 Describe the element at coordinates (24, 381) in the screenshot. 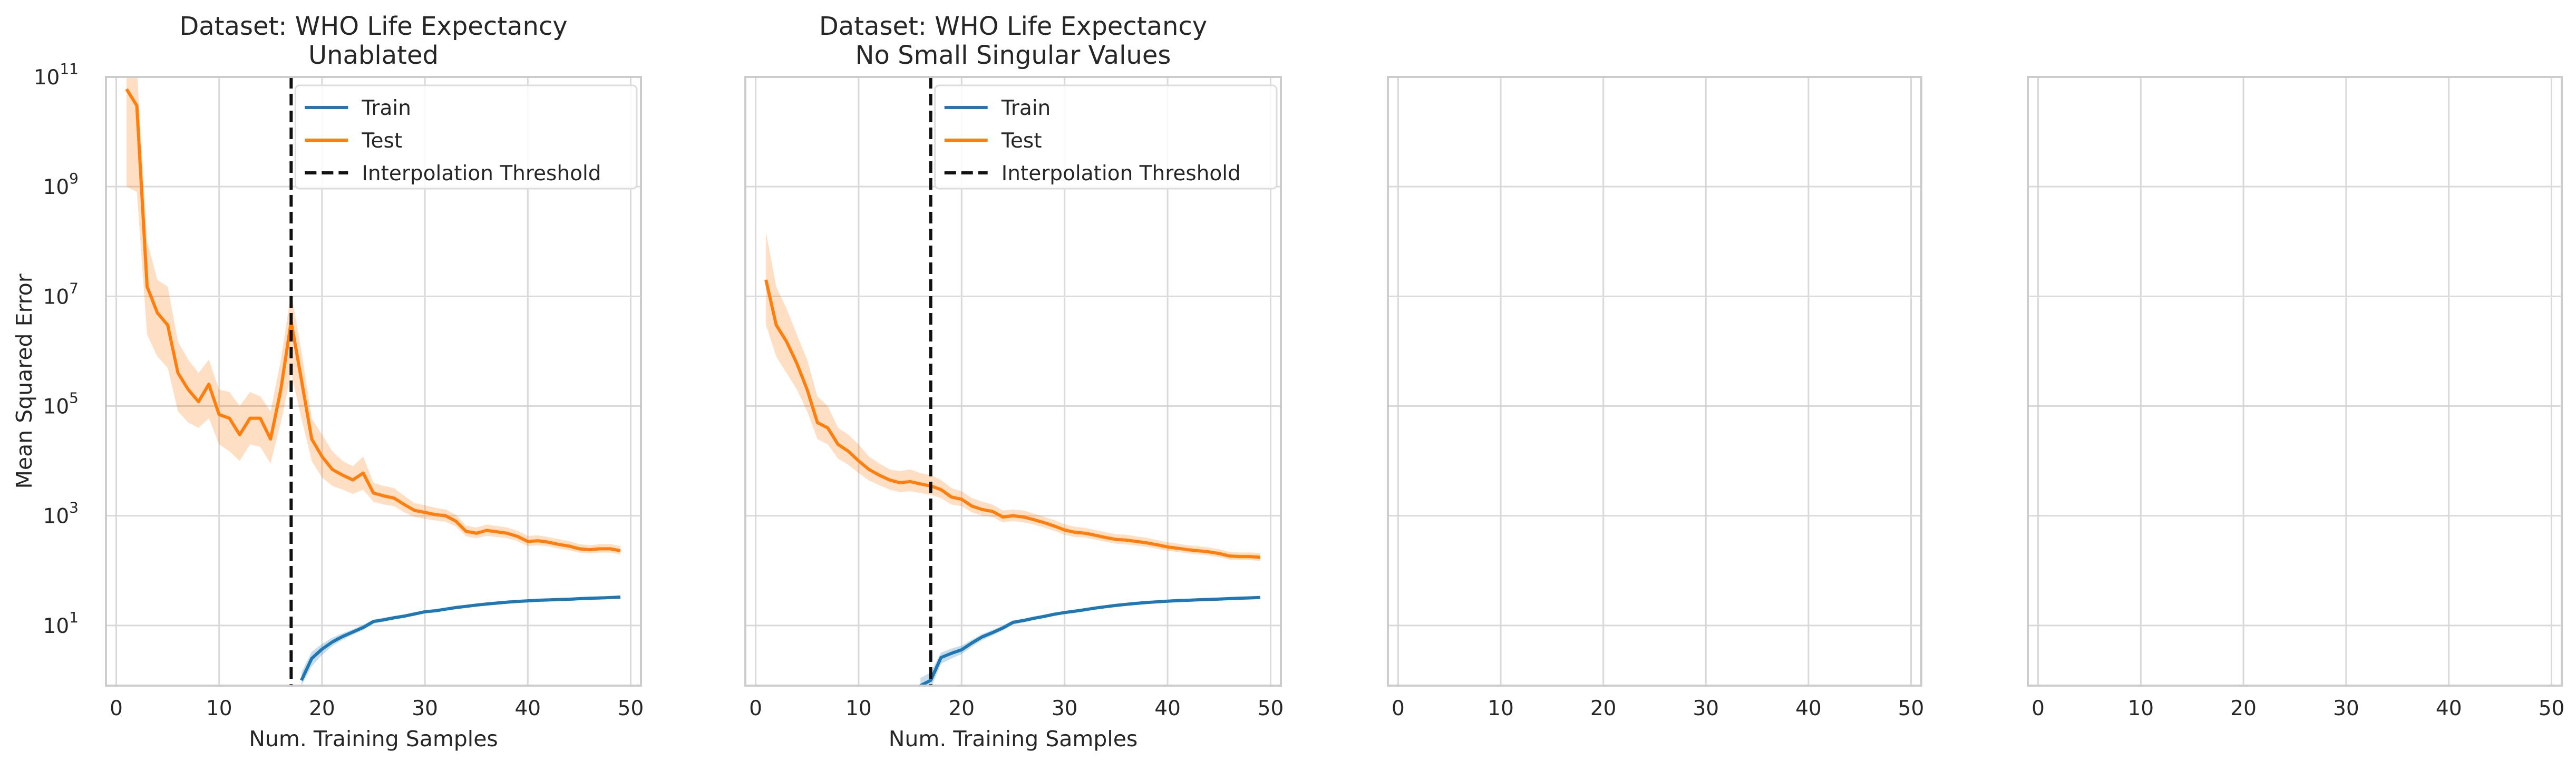

I see `y-axis-label: Mean Squared Error` at that location.